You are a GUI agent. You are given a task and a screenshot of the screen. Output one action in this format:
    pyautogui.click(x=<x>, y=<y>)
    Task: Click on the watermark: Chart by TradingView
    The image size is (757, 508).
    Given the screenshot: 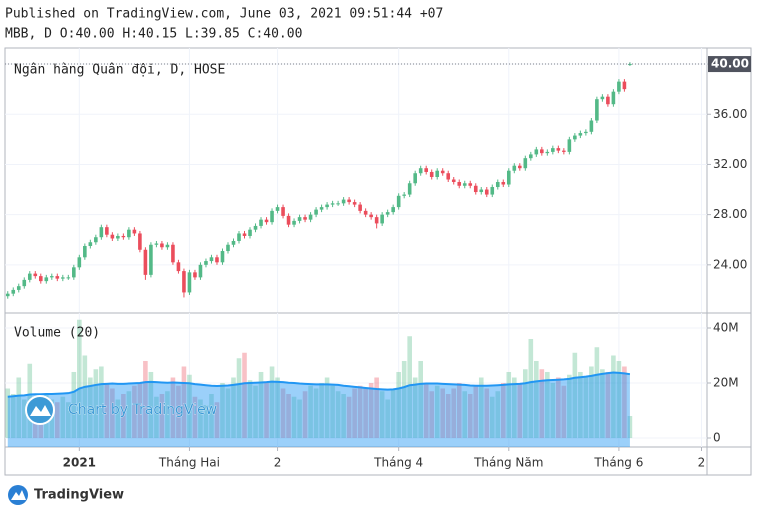 What is the action you would take?
    pyautogui.click(x=121, y=410)
    